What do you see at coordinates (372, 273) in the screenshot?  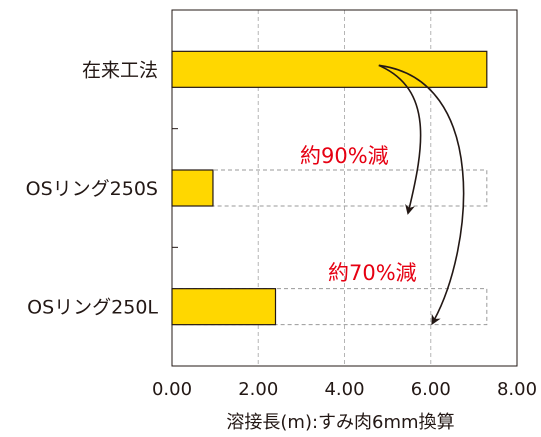 I see `annotation-250l: 約70%減` at bounding box center [372, 273].